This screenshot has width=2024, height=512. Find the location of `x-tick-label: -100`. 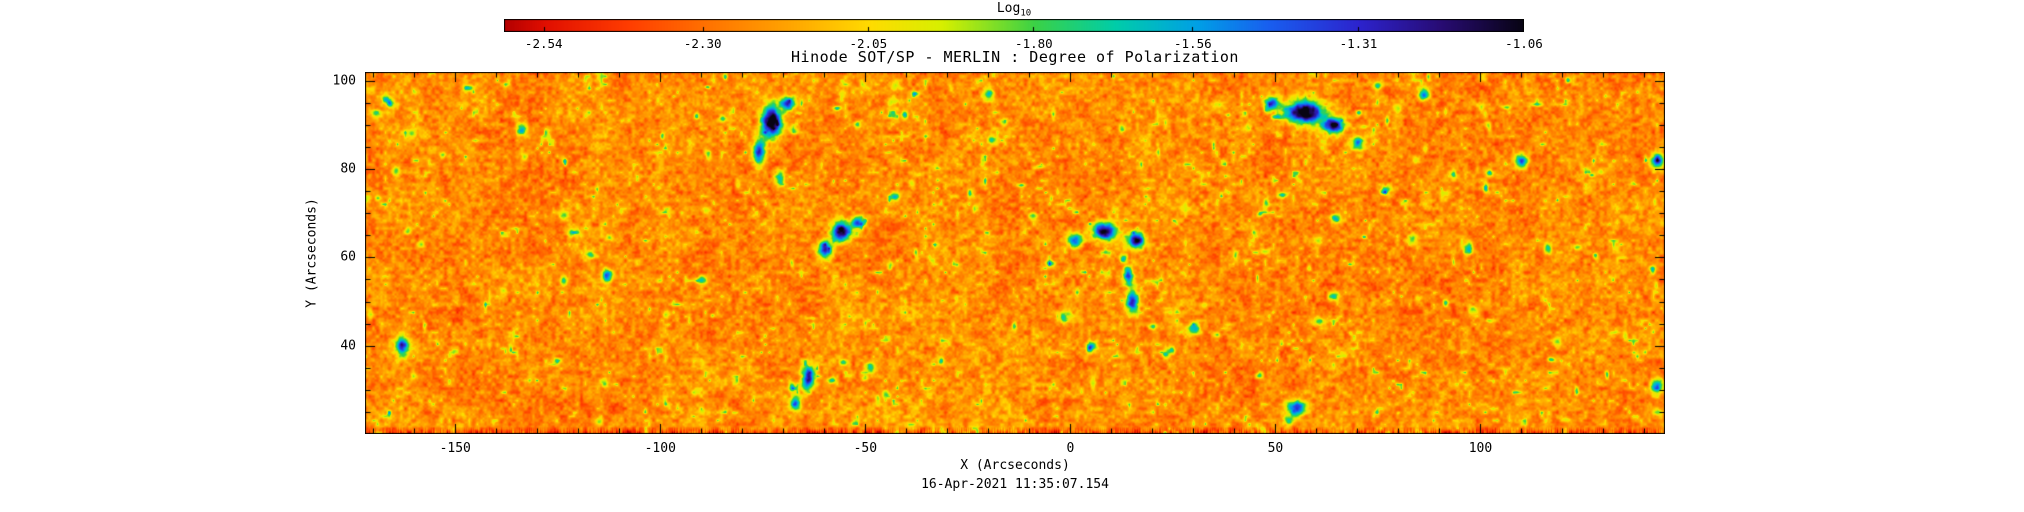

x-tick-label: -100 is located at coordinates (660, 448).